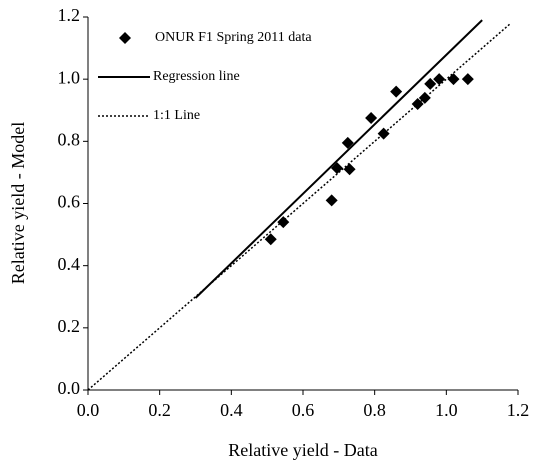 The image size is (545, 470). Describe the element at coordinates (69, 326) in the screenshot. I see `y-tick-label: 0.2` at that location.